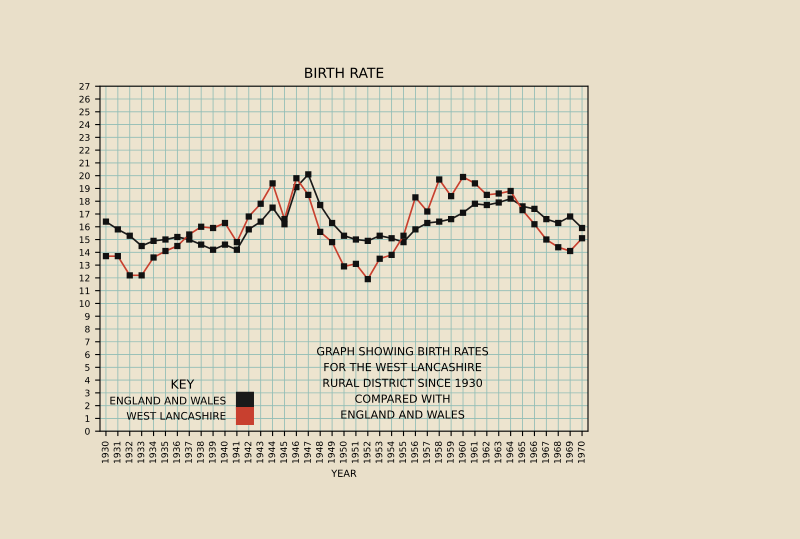  What do you see at coordinates (87, 406) in the screenshot?
I see `y-tick-label: 2` at bounding box center [87, 406].